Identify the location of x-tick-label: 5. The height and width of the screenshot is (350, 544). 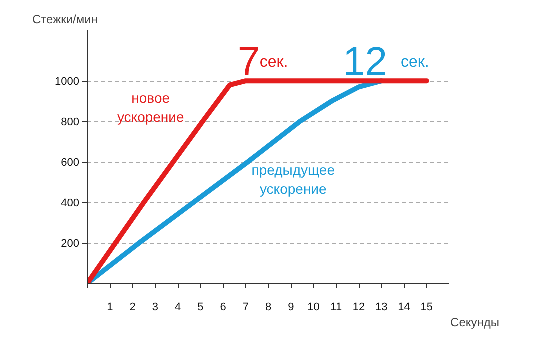
(201, 308).